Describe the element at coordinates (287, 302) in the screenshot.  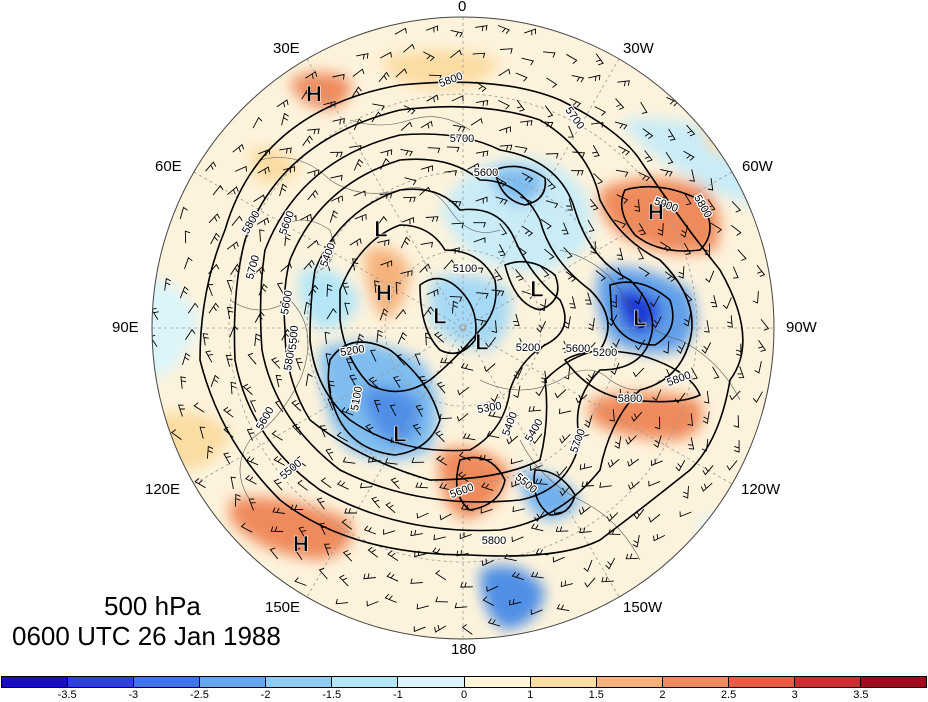
I see `contour-label: 5600` at that location.